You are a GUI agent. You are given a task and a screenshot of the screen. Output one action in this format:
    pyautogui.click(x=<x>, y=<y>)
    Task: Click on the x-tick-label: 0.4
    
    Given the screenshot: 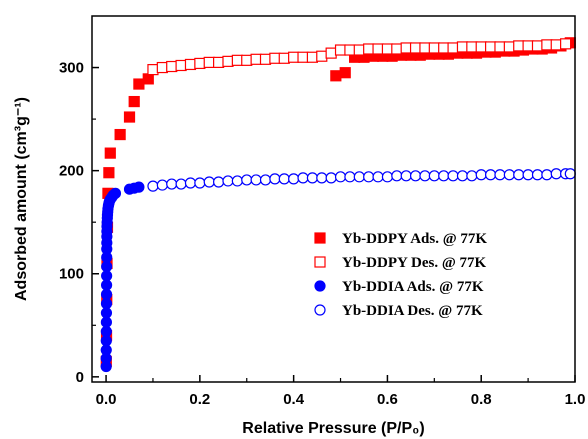 What is the action you would take?
    pyautogui.click(x=294, y=399)
    